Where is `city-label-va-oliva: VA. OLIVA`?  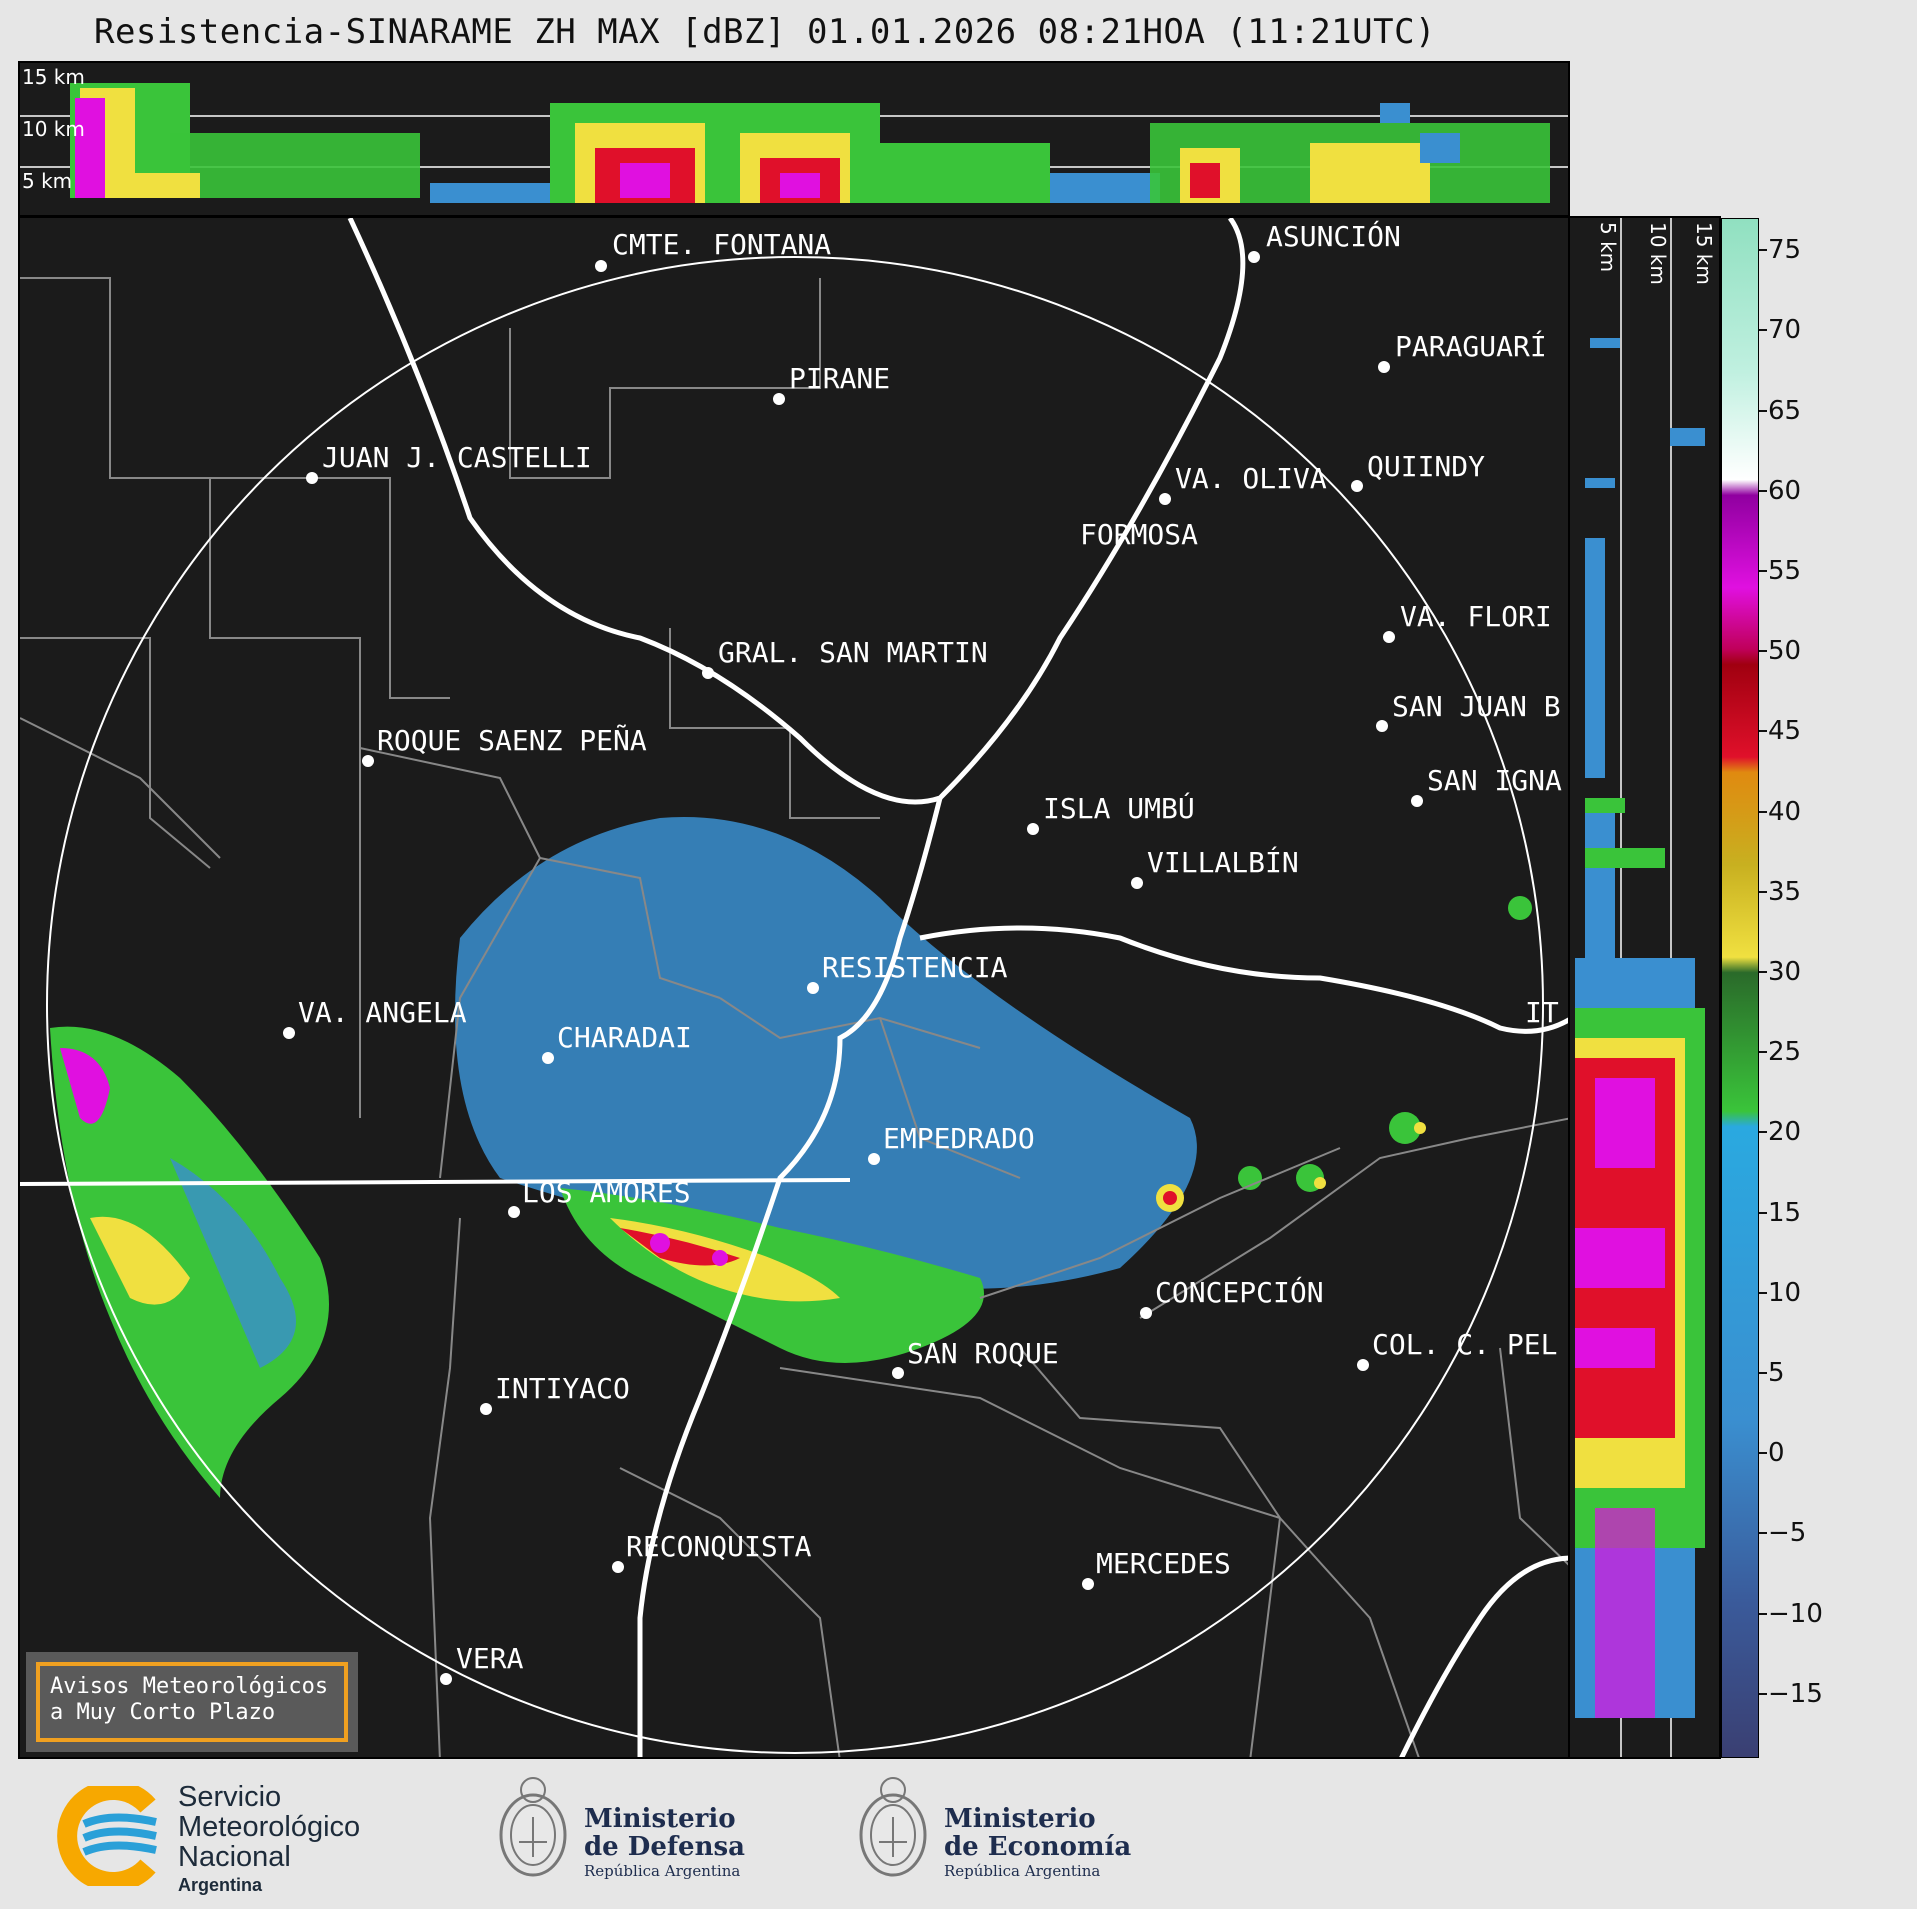 city-label-va-oliva: VA. OLIVA is located at coordinates (1251, 478).